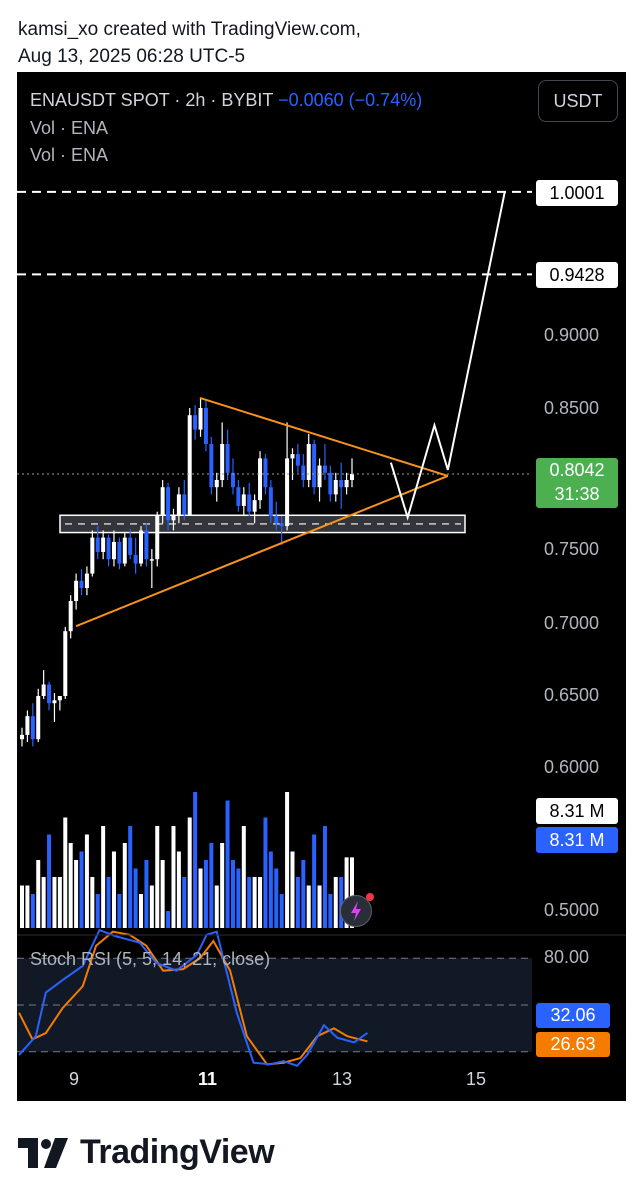 The width and height of the screenshot is (643, 1199). Describe the element at coordinates (146, 1152) in the screenshot. I see `tradingview-footer: TradingView` at that location.